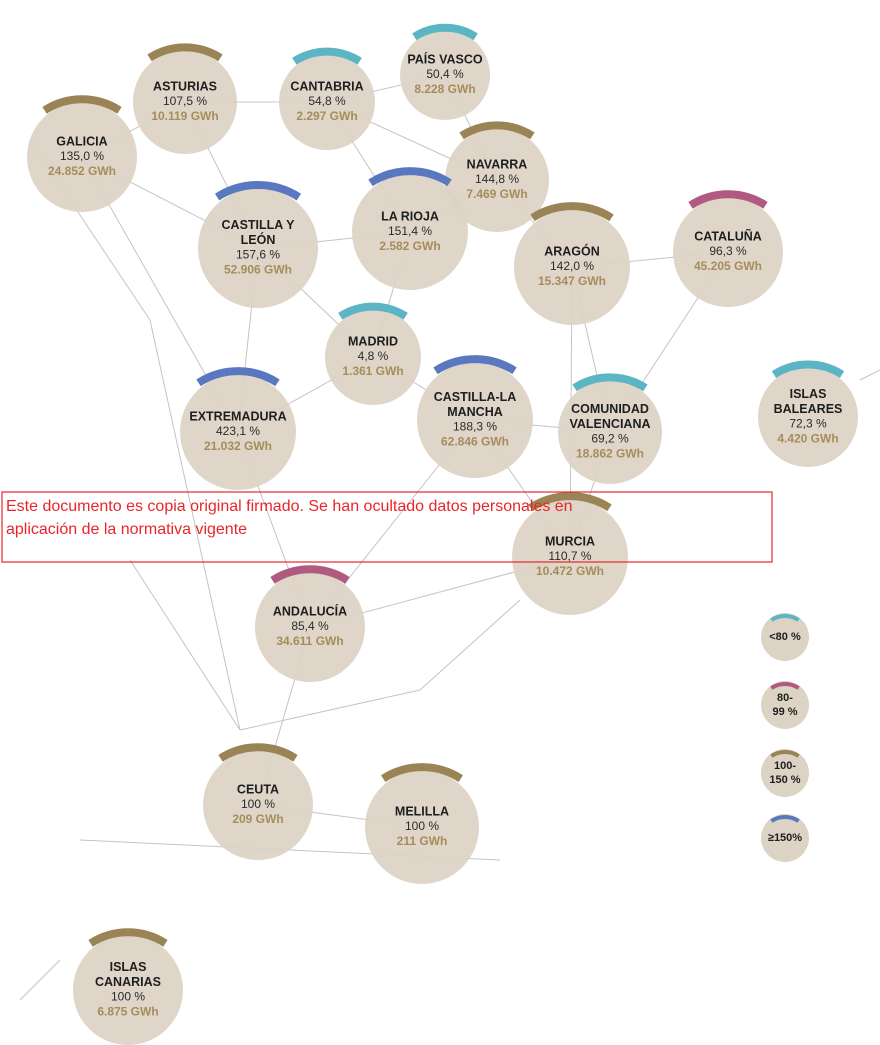 The width and height of the screenshot is (880, 1045). What do you see at coordinates (82, 171) in the screenshot?
I see `region-energy: 24.852 GWh` at bounding box center [82, 171].